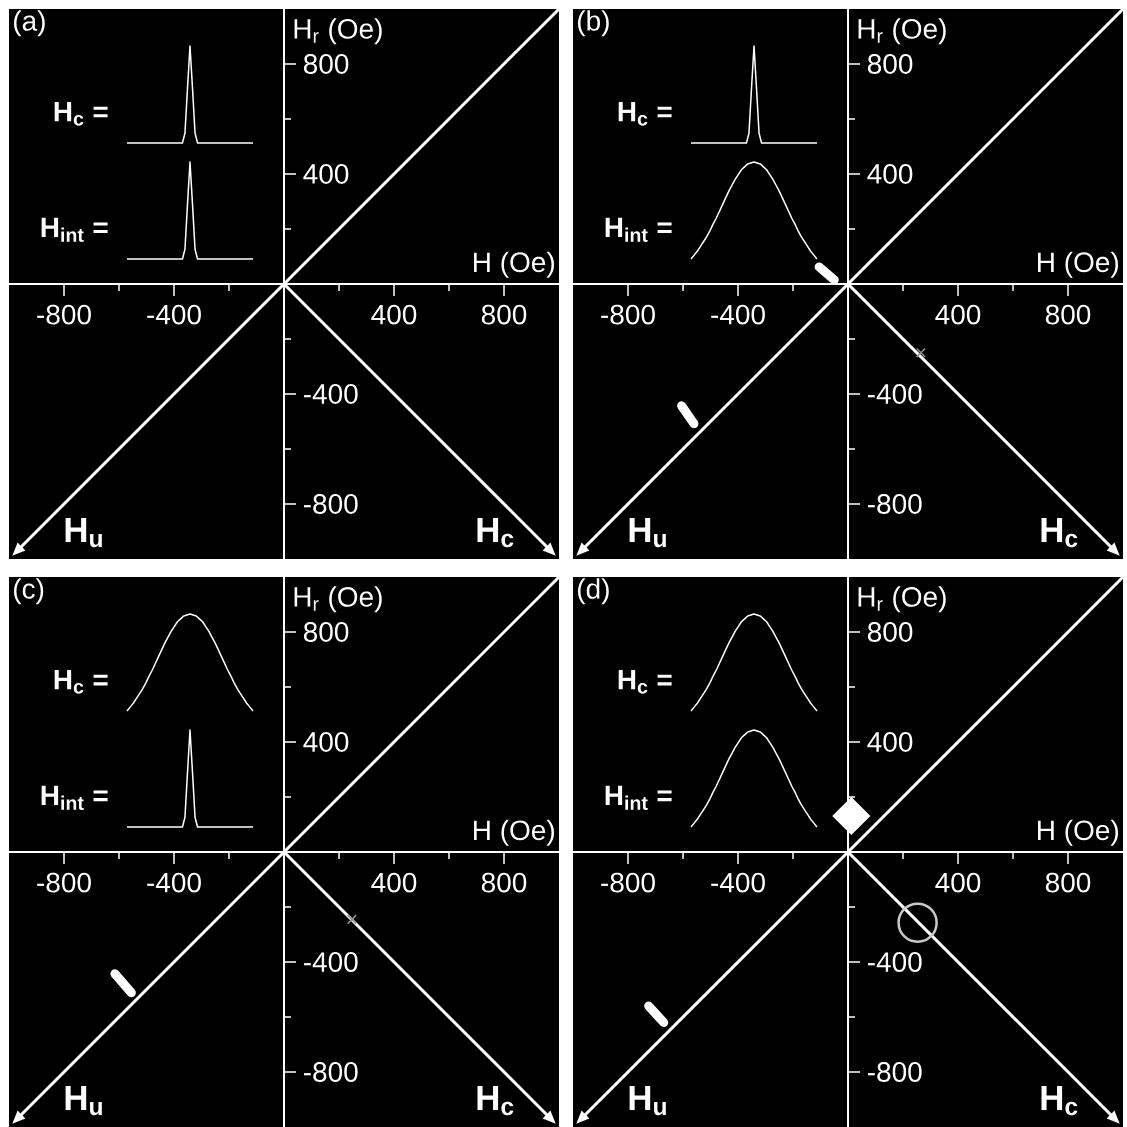  I want to click on chart-title: (c), so click(29, 591).